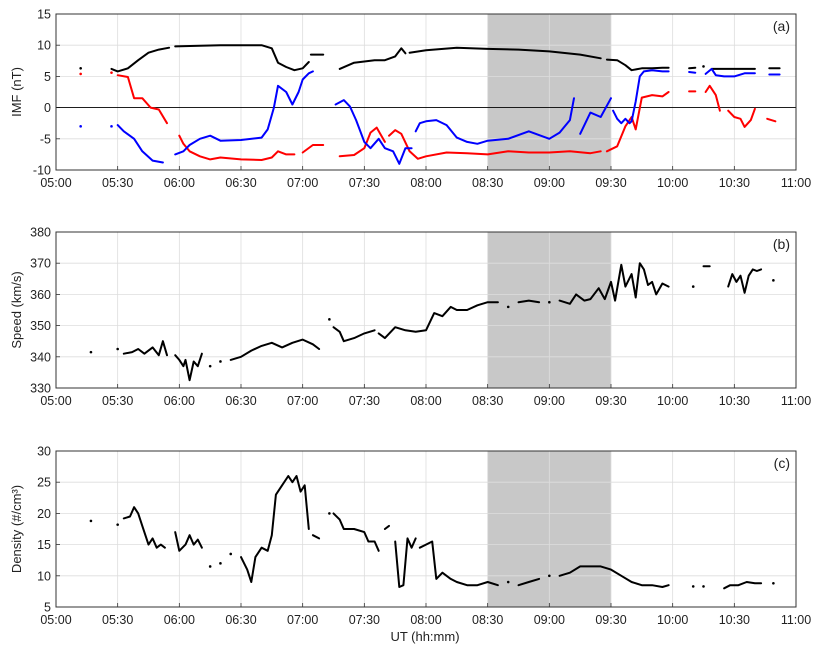 The height and width of the screenshot is (656, 821). Describe the element at coordinates (734, 620) in the screenshot. I see `density-x-tick-label: 10:30` at that location.